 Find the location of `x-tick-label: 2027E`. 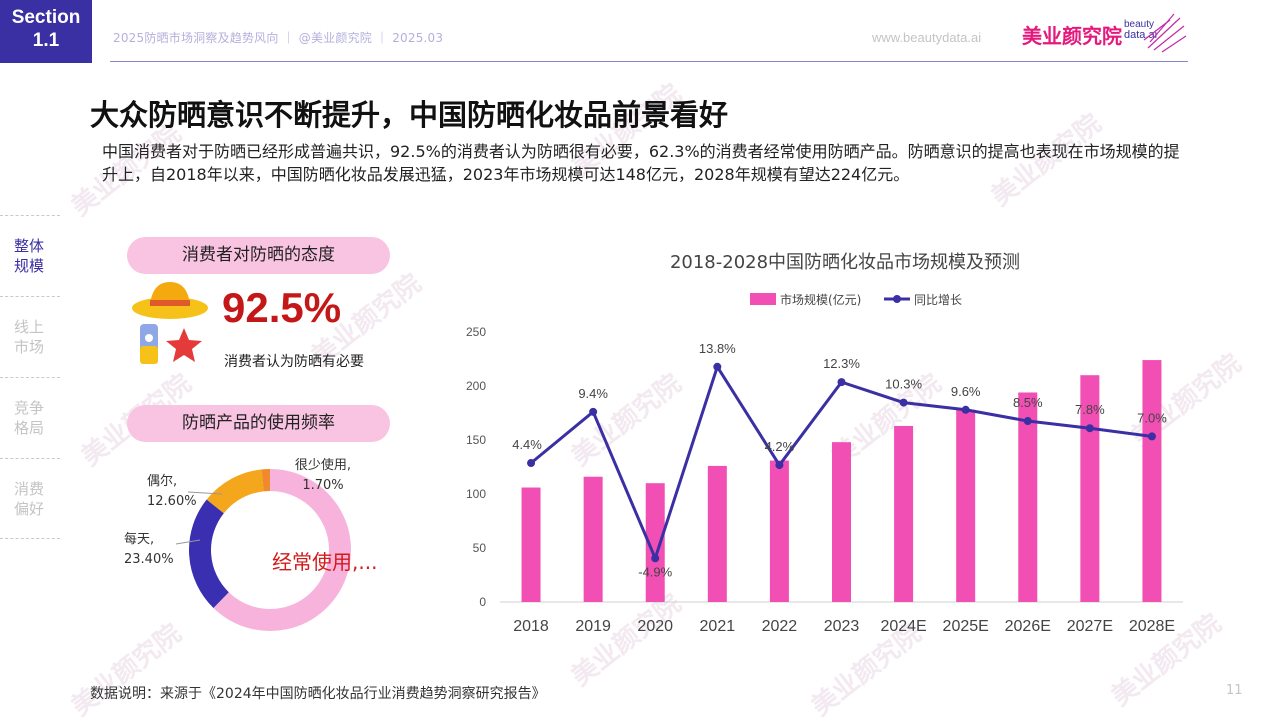

x-tick-label: 2027E is located at coordinates (1090, 626).